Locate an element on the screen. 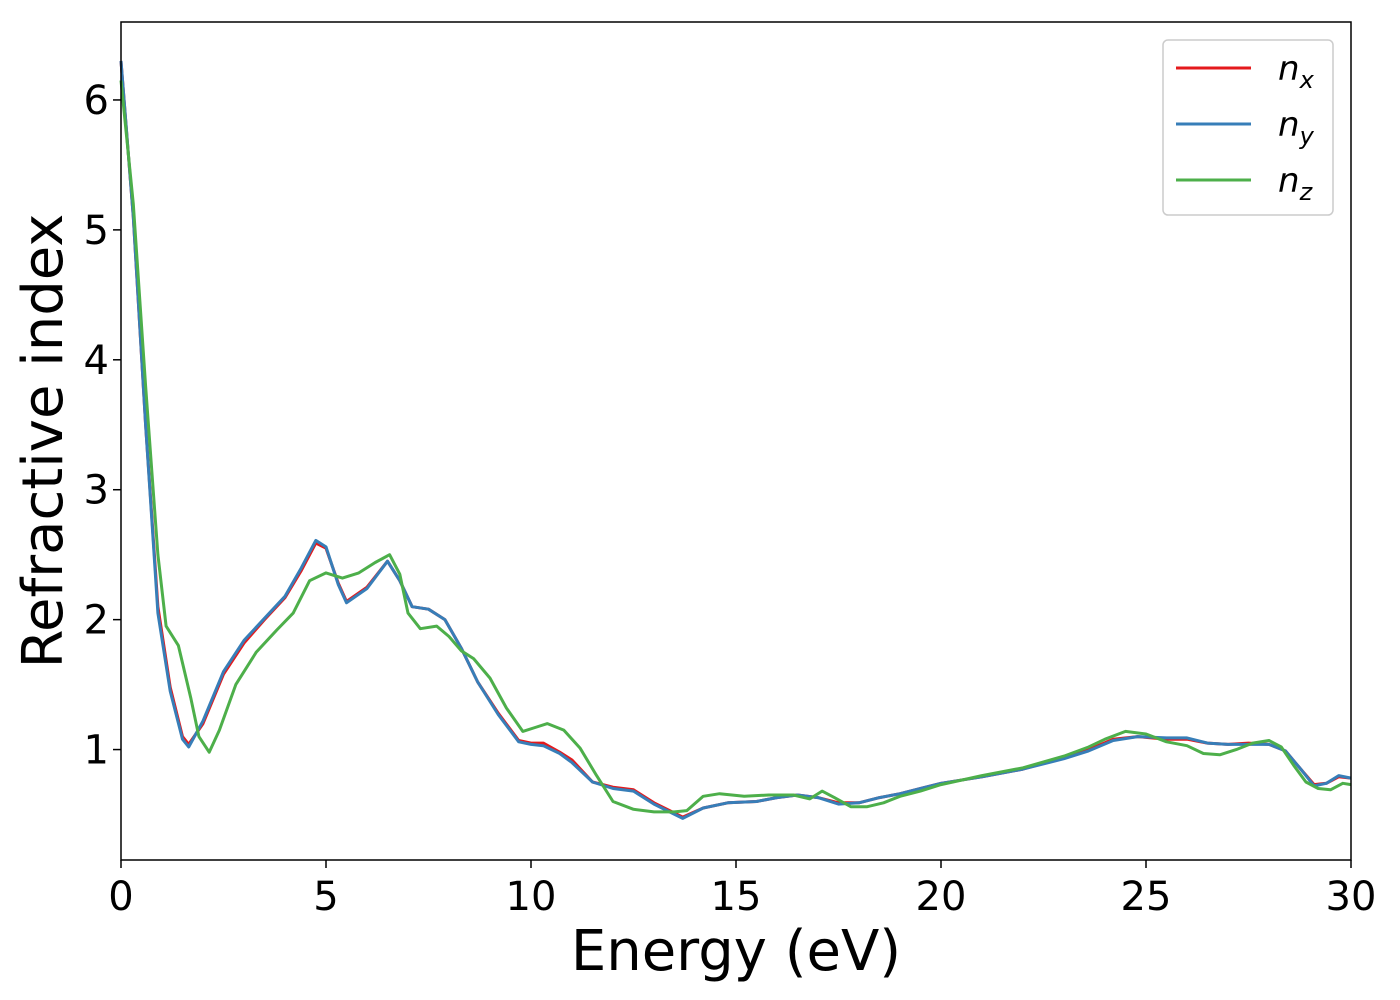  x-tick-label: 5 is located at coordinates (325, 897).